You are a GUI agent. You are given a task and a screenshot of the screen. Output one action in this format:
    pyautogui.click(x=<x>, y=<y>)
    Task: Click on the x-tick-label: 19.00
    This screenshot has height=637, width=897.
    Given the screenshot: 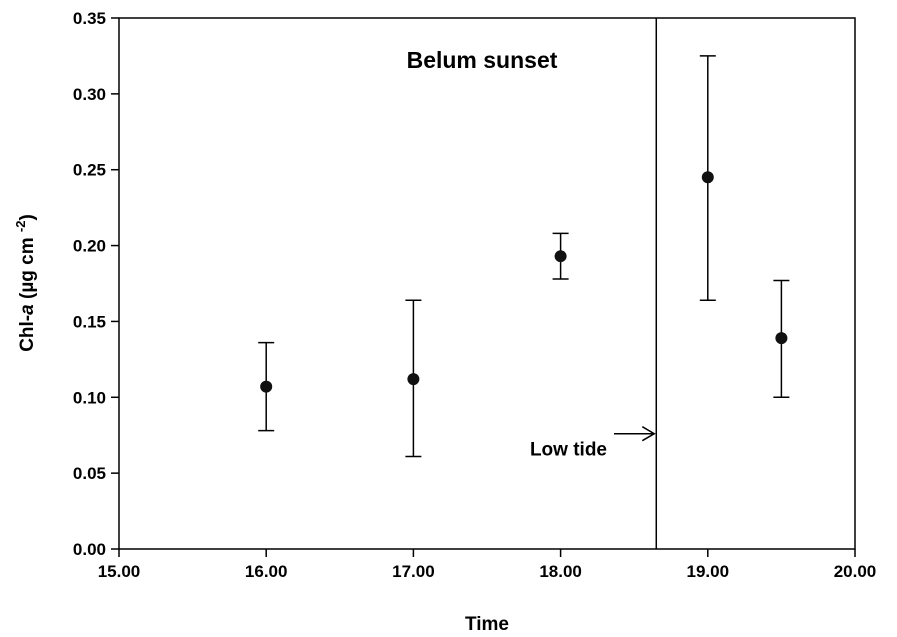 What is the action you would take?
    pyautogui.click(x=708, y=571)
    